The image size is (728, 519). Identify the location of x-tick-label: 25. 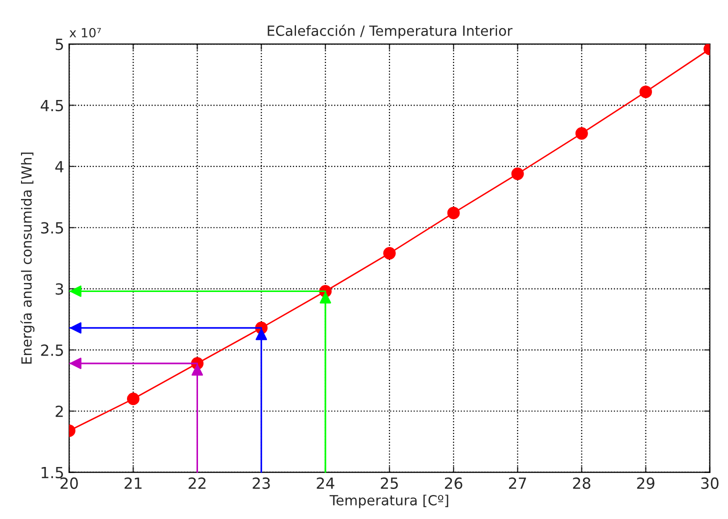
(389, 483).